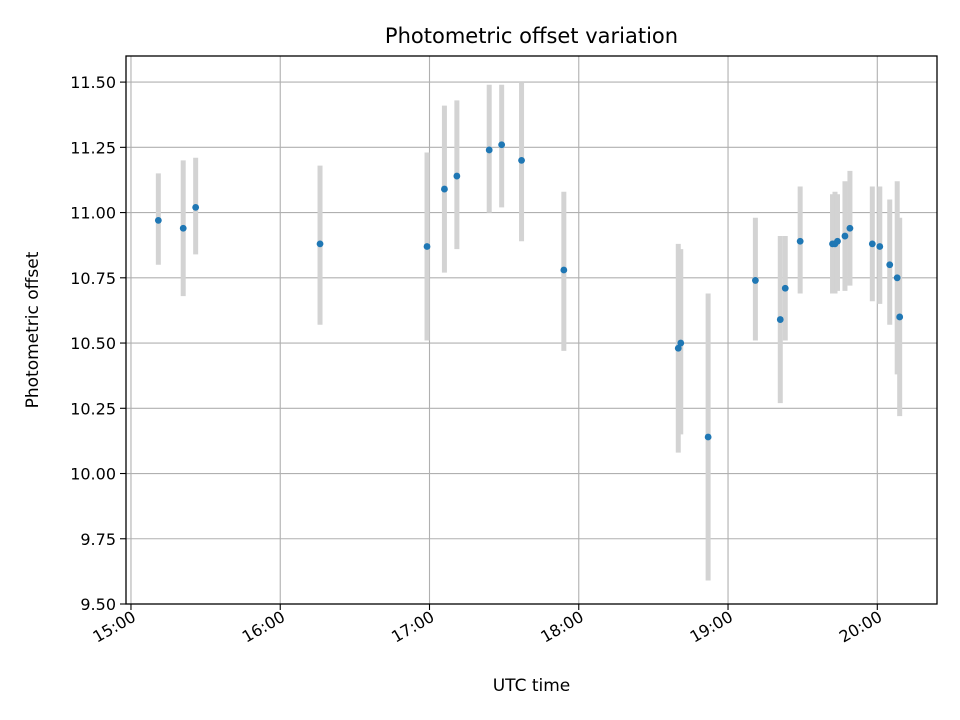 The height and width of the screenshot is (720, 960). Describe the element at coordinates (561, 627) in the screenshot. I see `x-tick-label: 18:00` at that location.